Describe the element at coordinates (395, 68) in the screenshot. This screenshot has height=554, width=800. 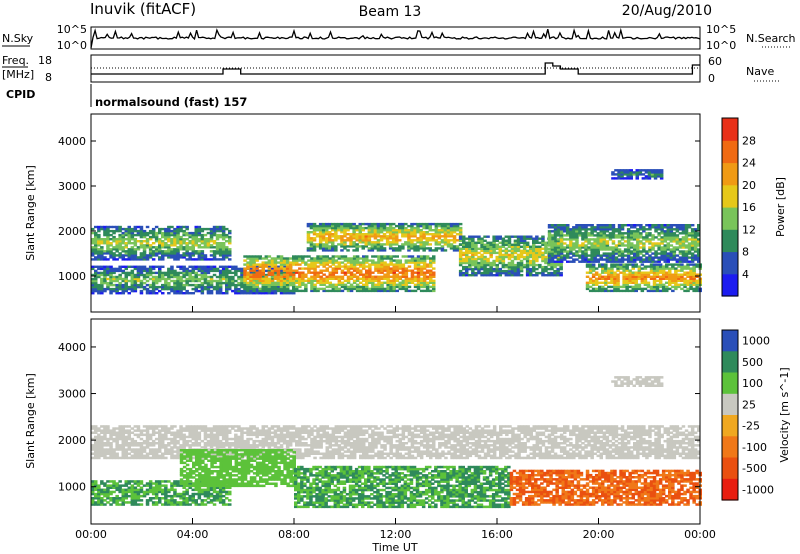
I see `frequency-trace` at that location.